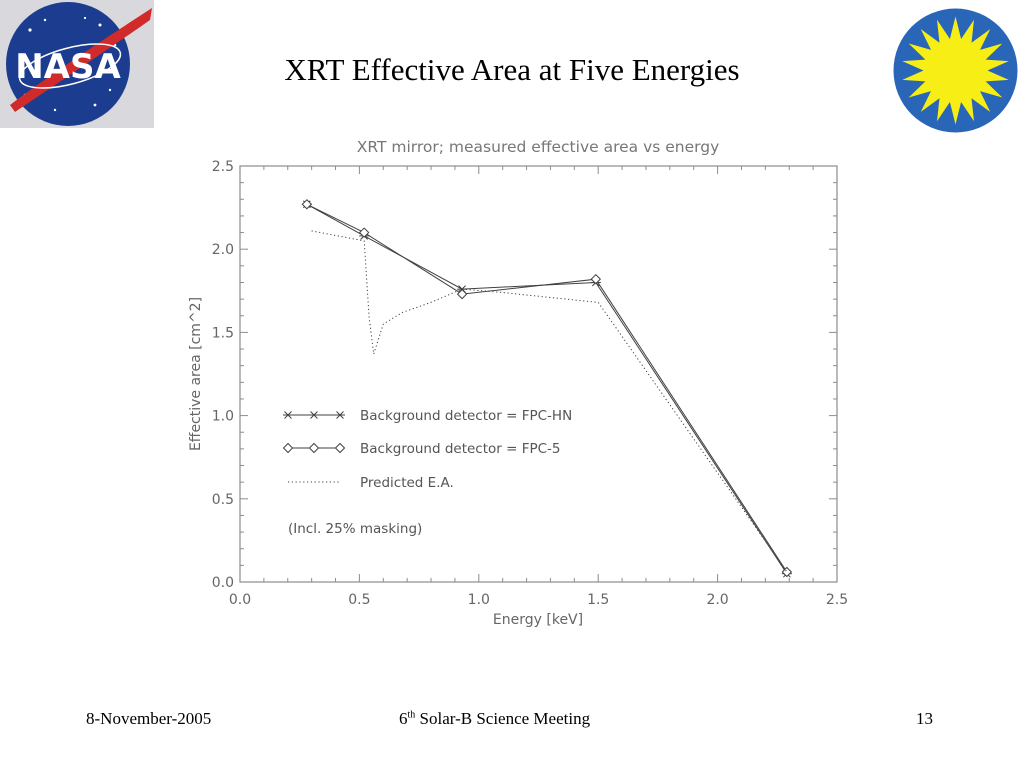 The image size is (1024, 768). Describe the element at coordinates (223, 250) in the screenshot. I see `y-tick-label: 2.0` at that location.